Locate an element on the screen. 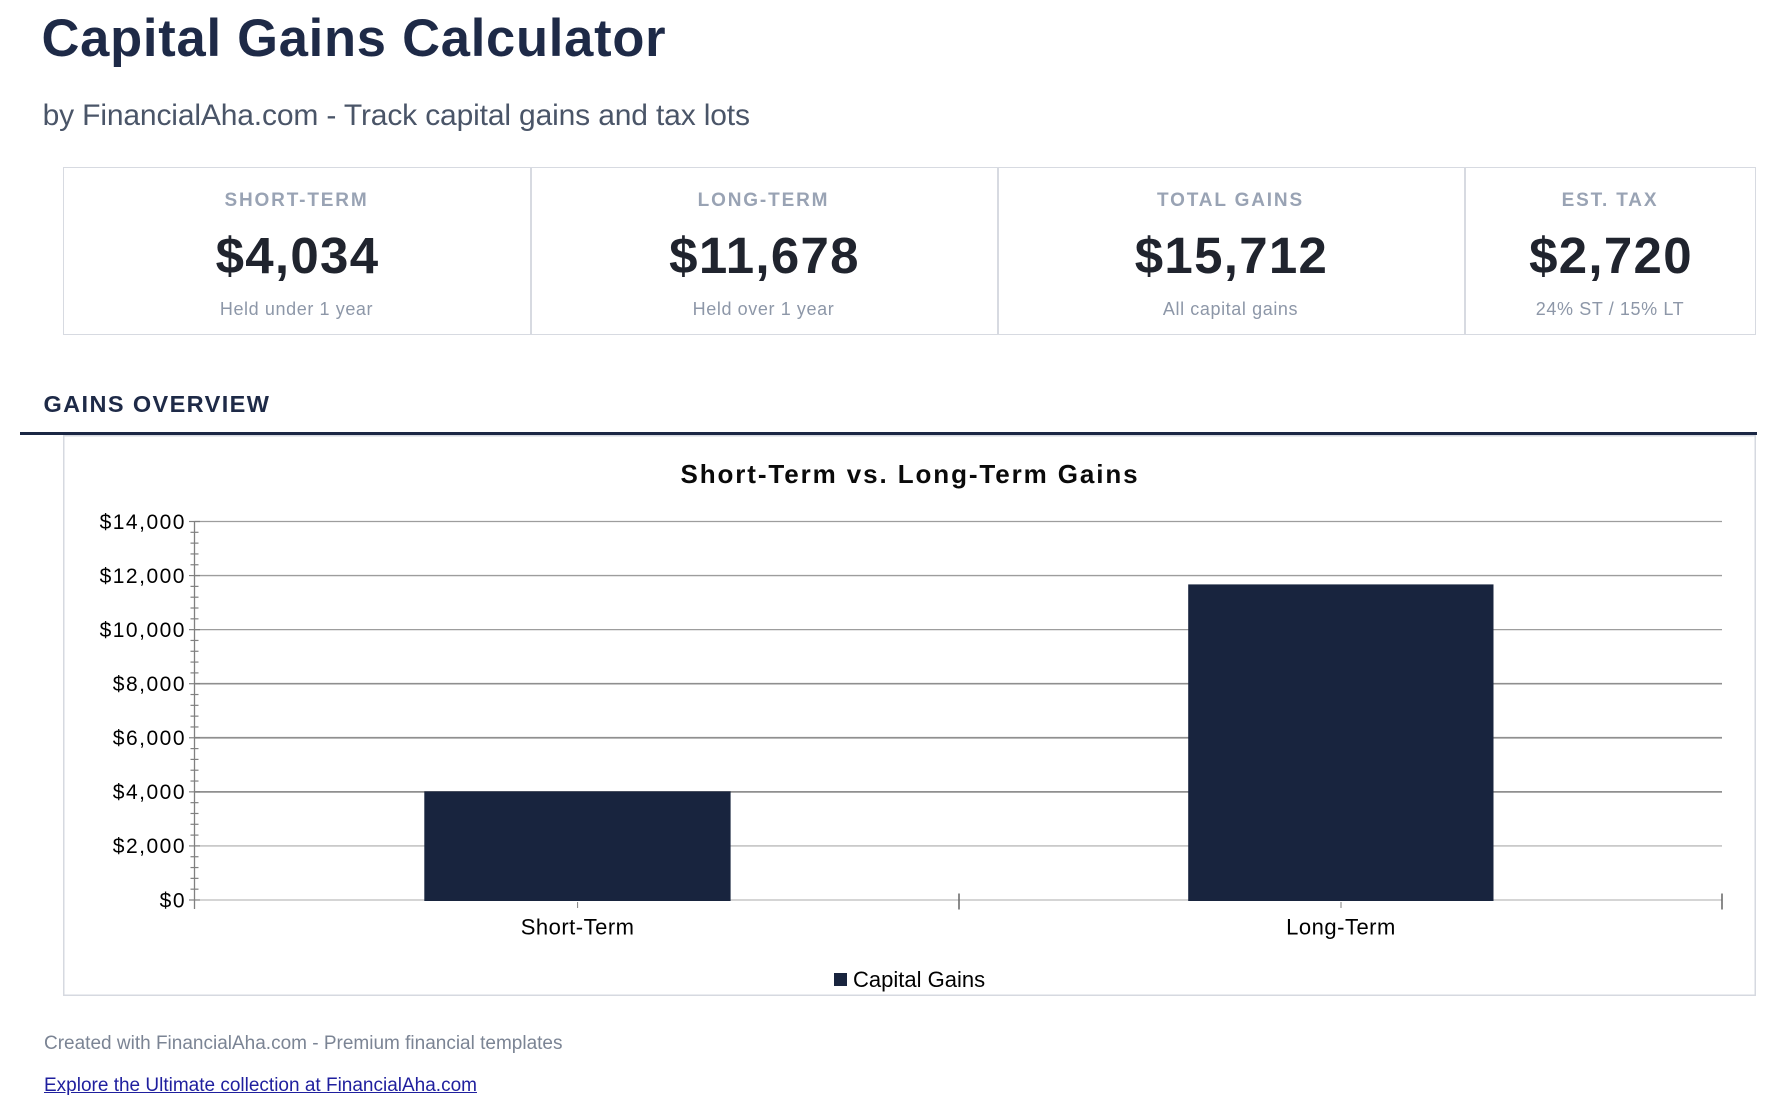  svg-text: $4,000 is located at coordinates (149, 792).